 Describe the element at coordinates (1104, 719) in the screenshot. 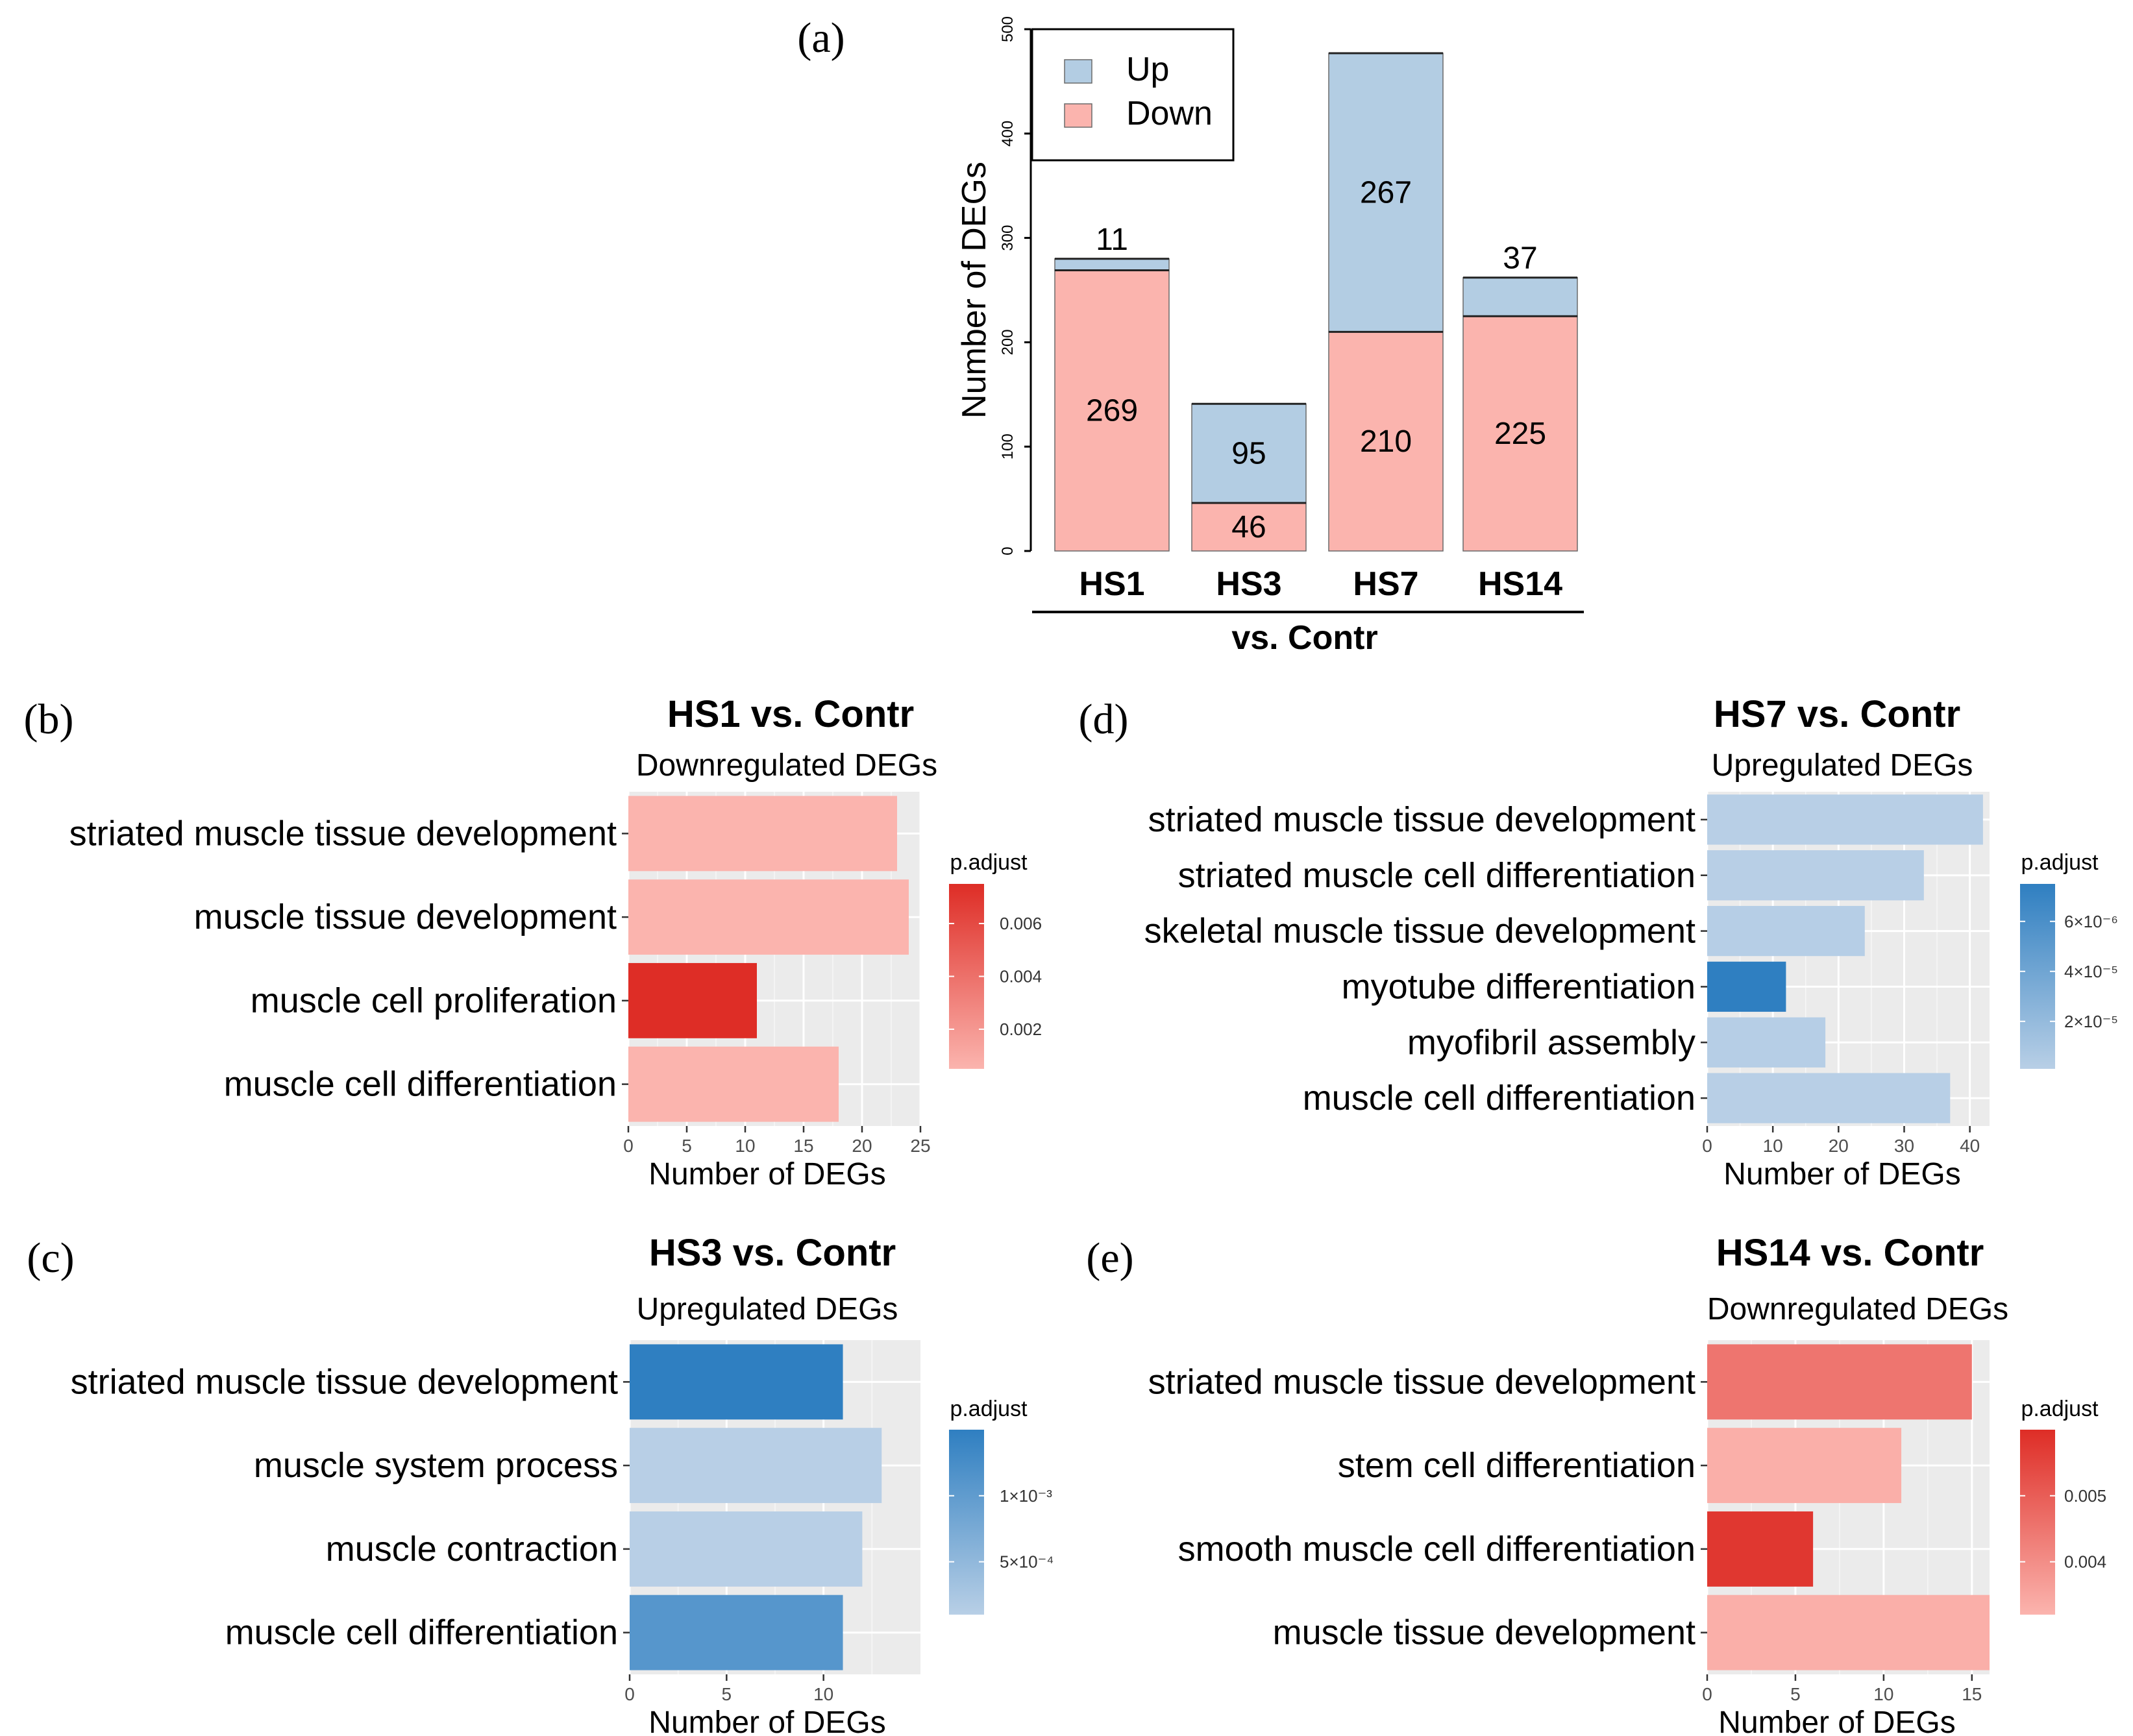

I see `panel-label-d: (d)` at that location.